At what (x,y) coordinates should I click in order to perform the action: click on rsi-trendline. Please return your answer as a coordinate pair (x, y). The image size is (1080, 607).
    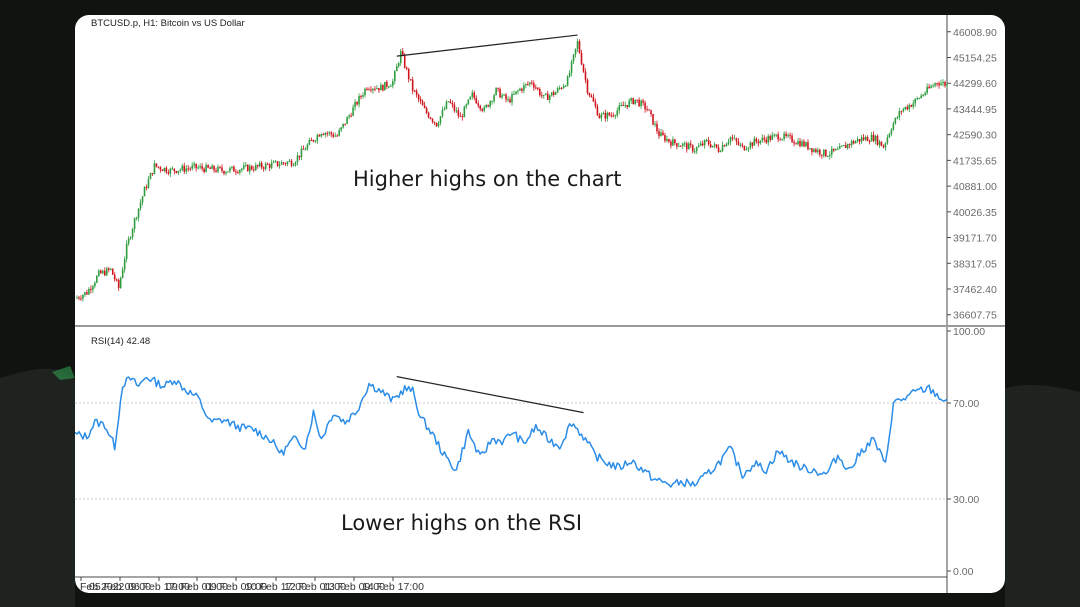
    Looking at the image, I should click on (490, 395).